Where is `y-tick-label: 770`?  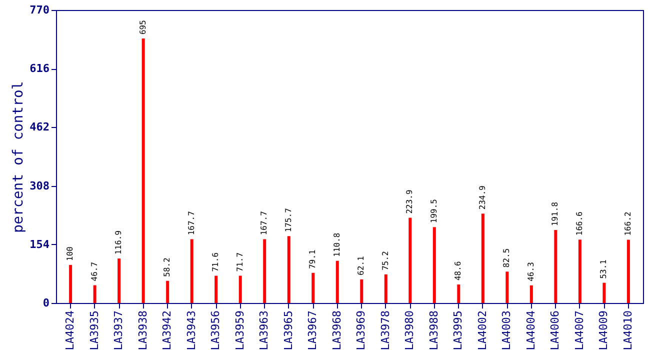
y-tick-label: 770 is located at coordinates (40, 10).